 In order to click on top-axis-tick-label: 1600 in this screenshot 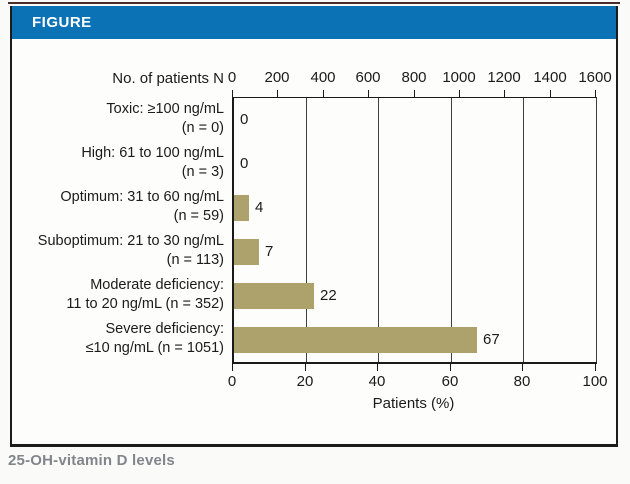, I will do `click(595, 77)`.